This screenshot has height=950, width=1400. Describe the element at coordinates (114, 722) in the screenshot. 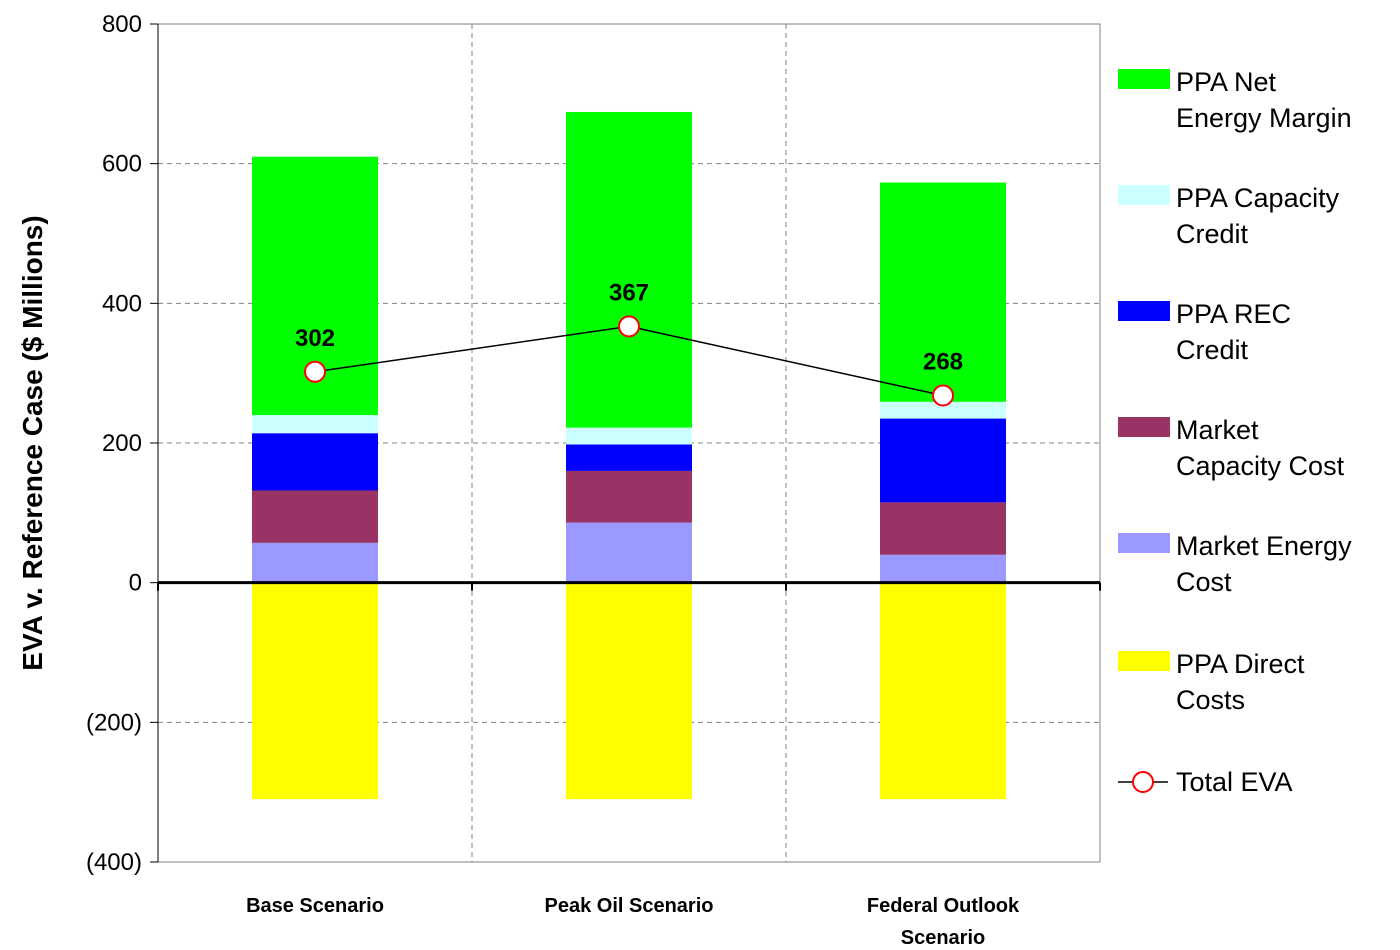

I see `y-tick-label: (200)` at that location.